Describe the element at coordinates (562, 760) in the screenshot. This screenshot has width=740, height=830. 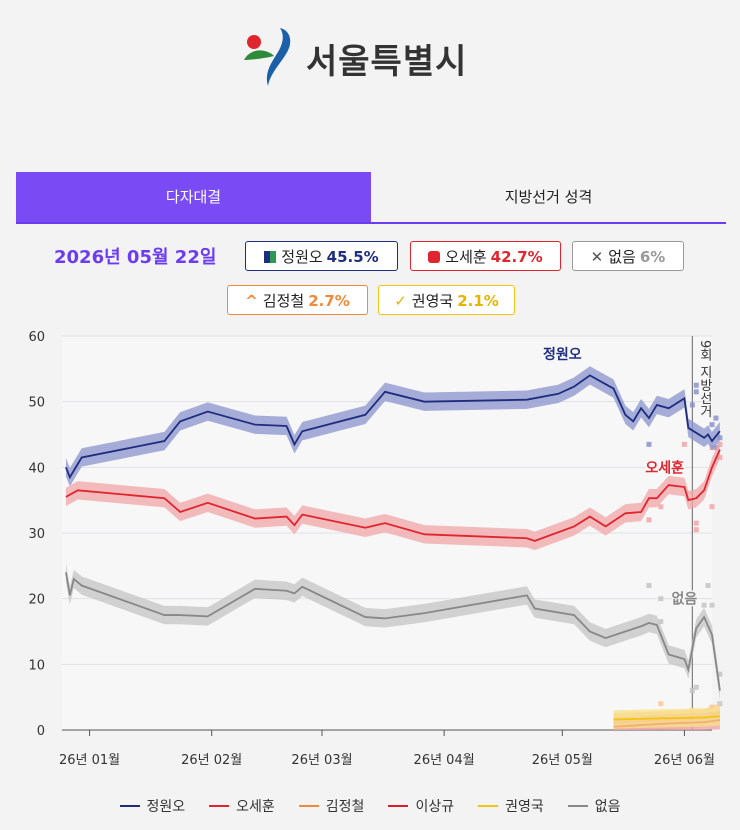
I see `x-tick-label: 26년 05월` at that location.